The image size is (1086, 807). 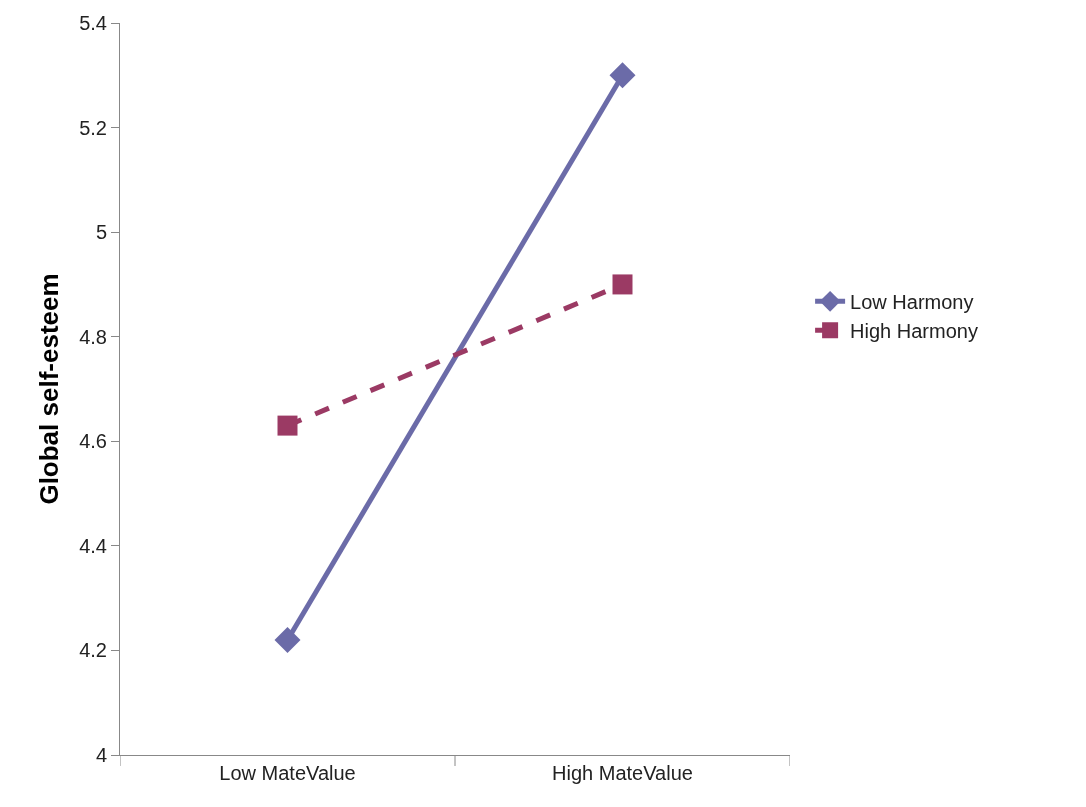 What do you see at coordinates (93, 650) in the screenshot?
I see `y-tick-label: 4.2` at bounding box center [93, 650].